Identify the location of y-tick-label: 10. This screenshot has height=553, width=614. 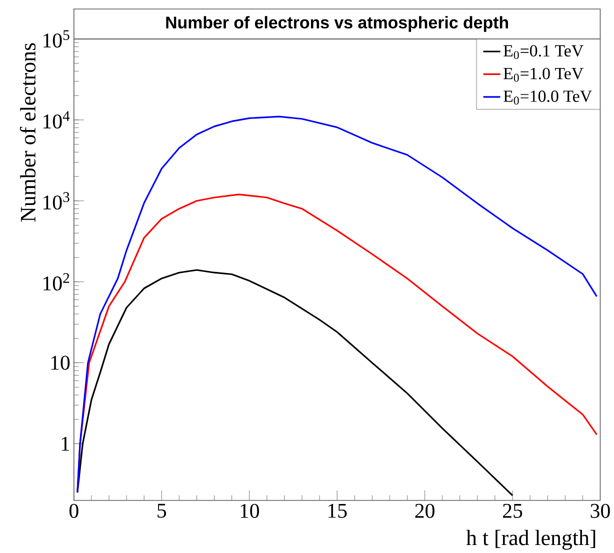
(60, 363).